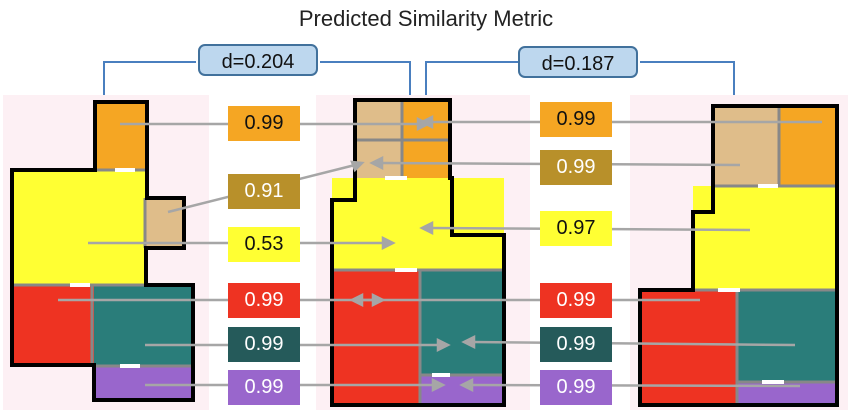 The width and height of the screenshot is (852, 415). Describe the element at coordinates (264, 244) in the screenshot. I see `score-living-left: 0.53` at that location.